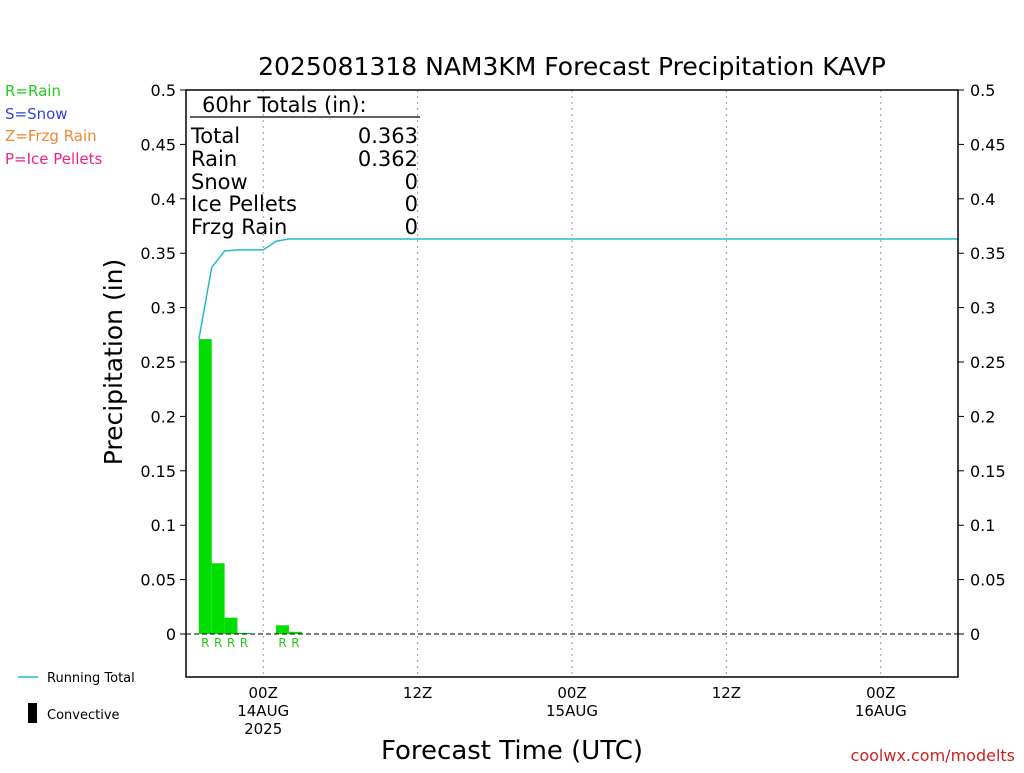 This screenshot has width=1024, height=773. I want to click on x-tick-label: 2025, so click(263, 729).